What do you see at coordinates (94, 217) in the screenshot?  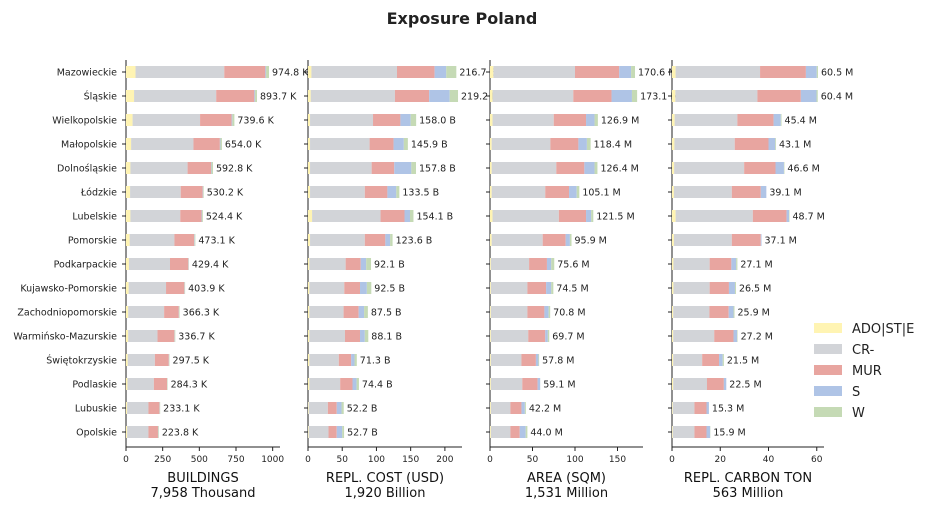 I see `region-label-lubelskie: Lubelskie` at bounding box center [94, 217].